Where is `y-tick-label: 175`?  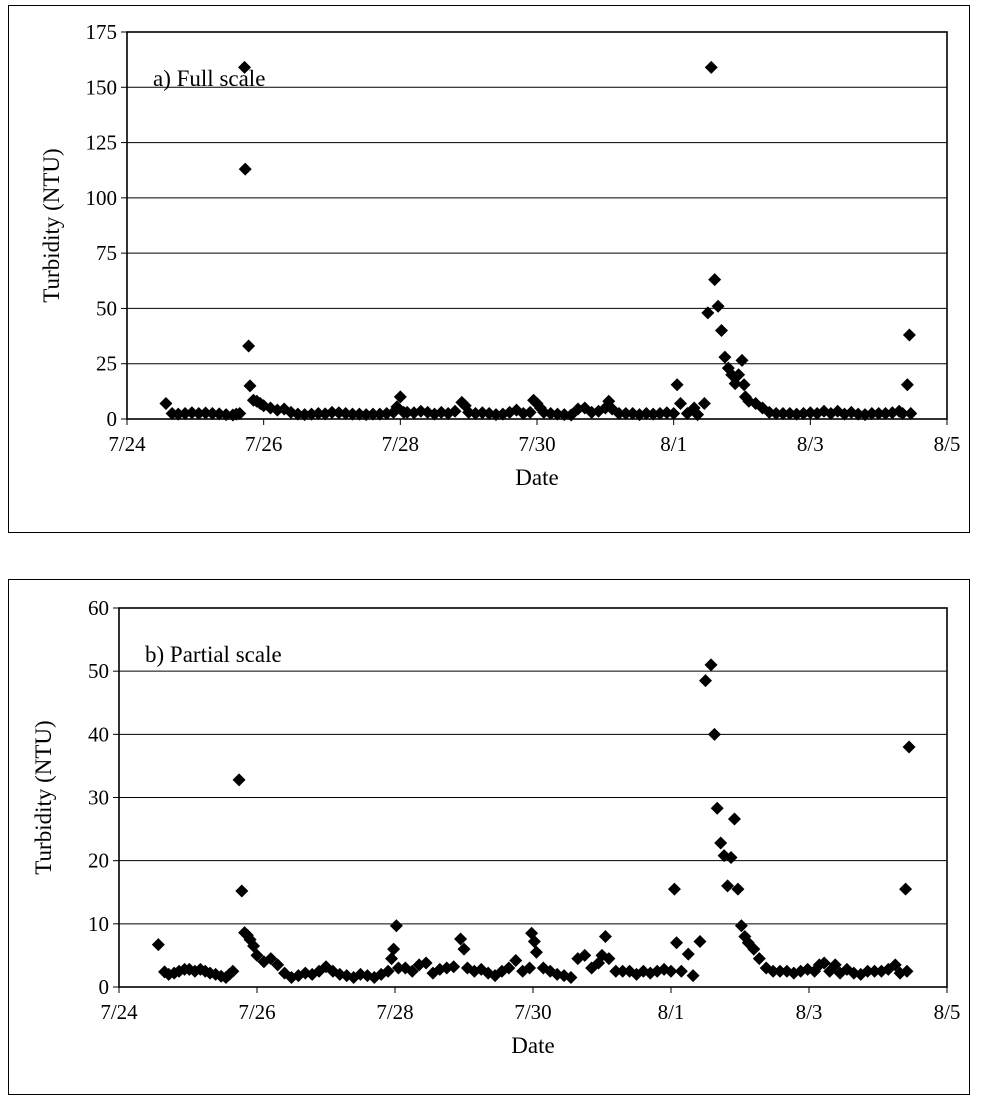 y-tick-label: 175 is located at coordinates (102, 32).